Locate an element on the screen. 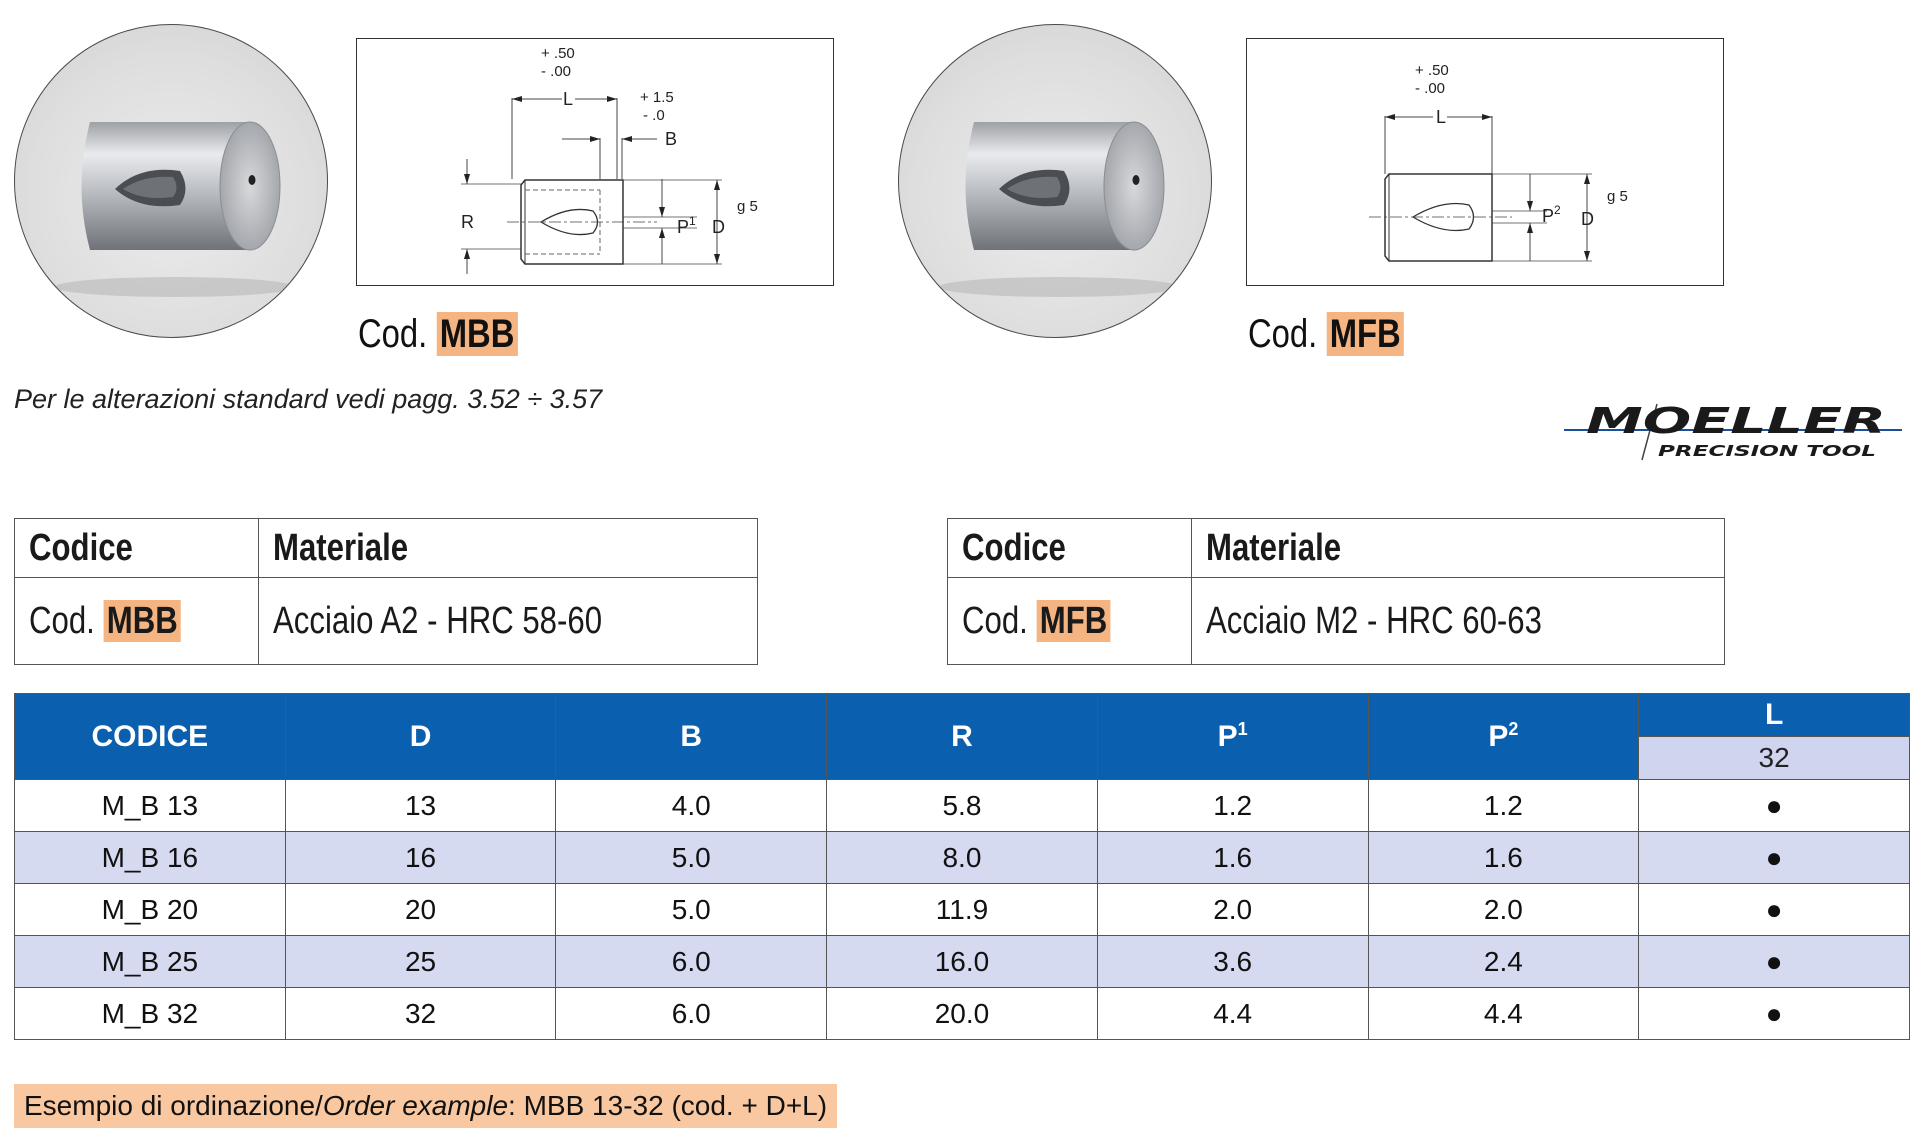  order-example-value: : MBB 13-32 (cod. + D+L) is located at coordinates (668, 1105).